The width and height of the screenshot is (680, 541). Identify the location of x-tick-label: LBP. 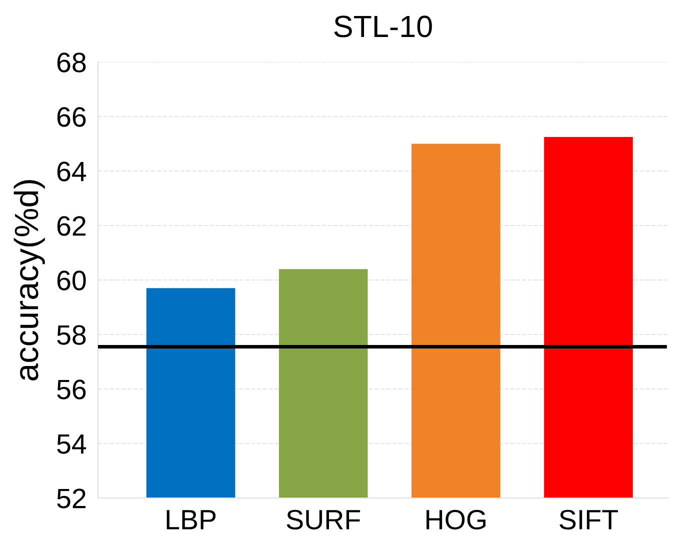
(191, 520).